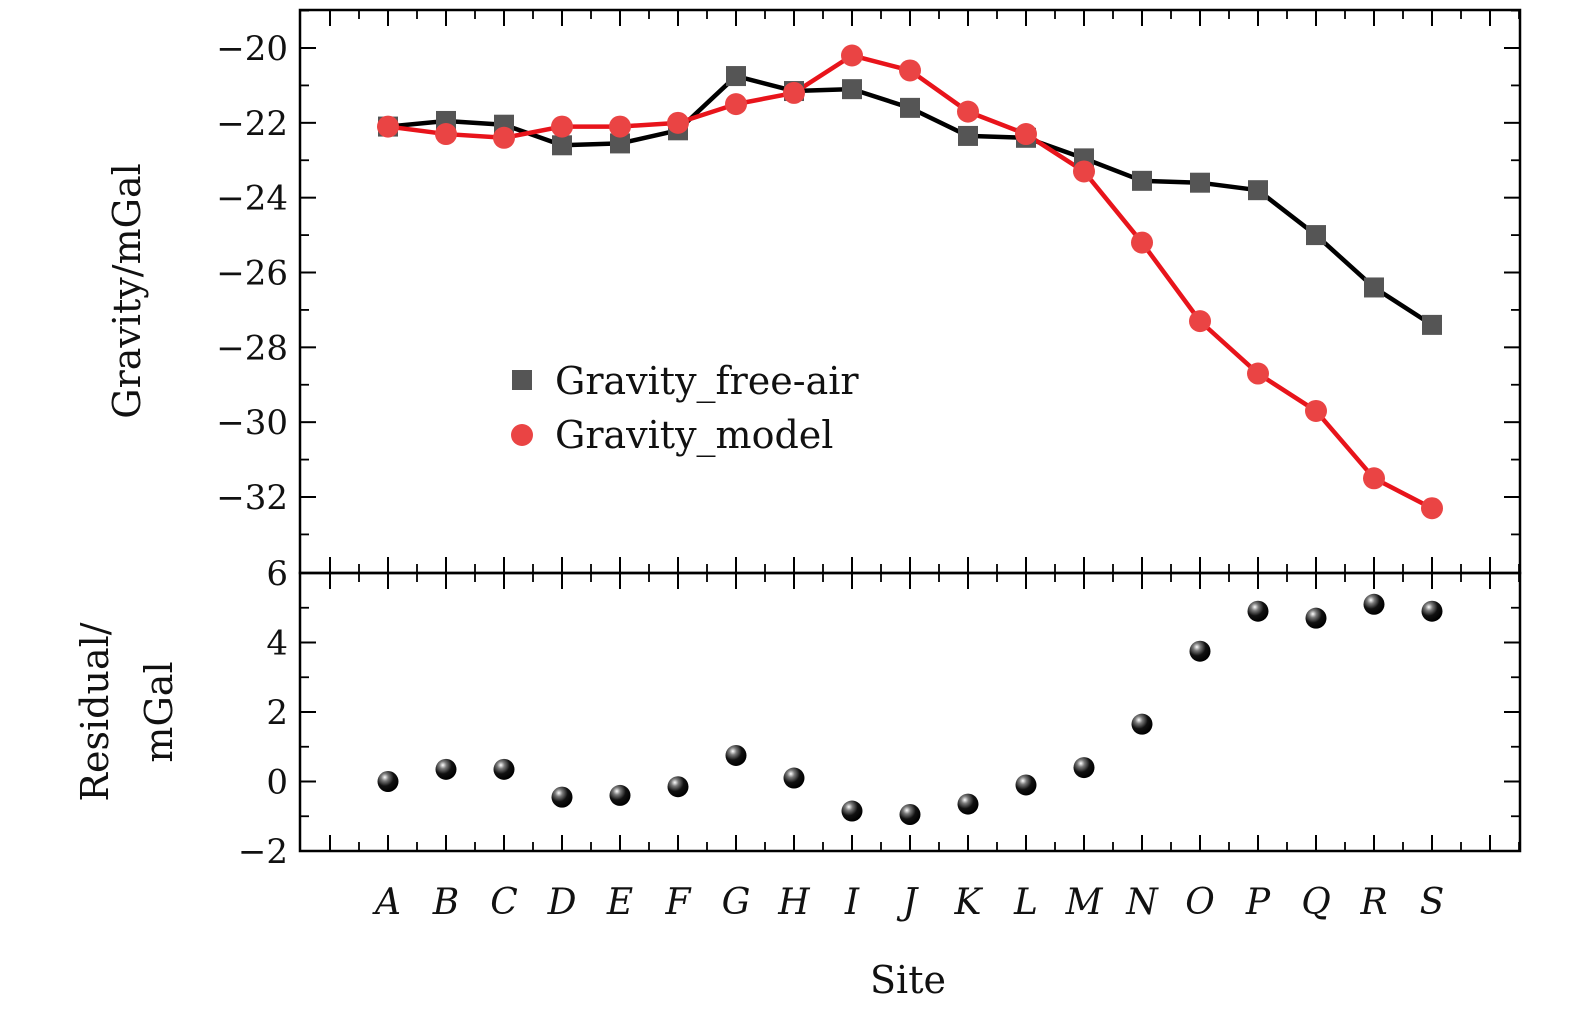 This screenshot has width=1575, height=1024. Describe the element at coordinates (679, 902) in the screenshot. I see `site-label-f: F` at that location.